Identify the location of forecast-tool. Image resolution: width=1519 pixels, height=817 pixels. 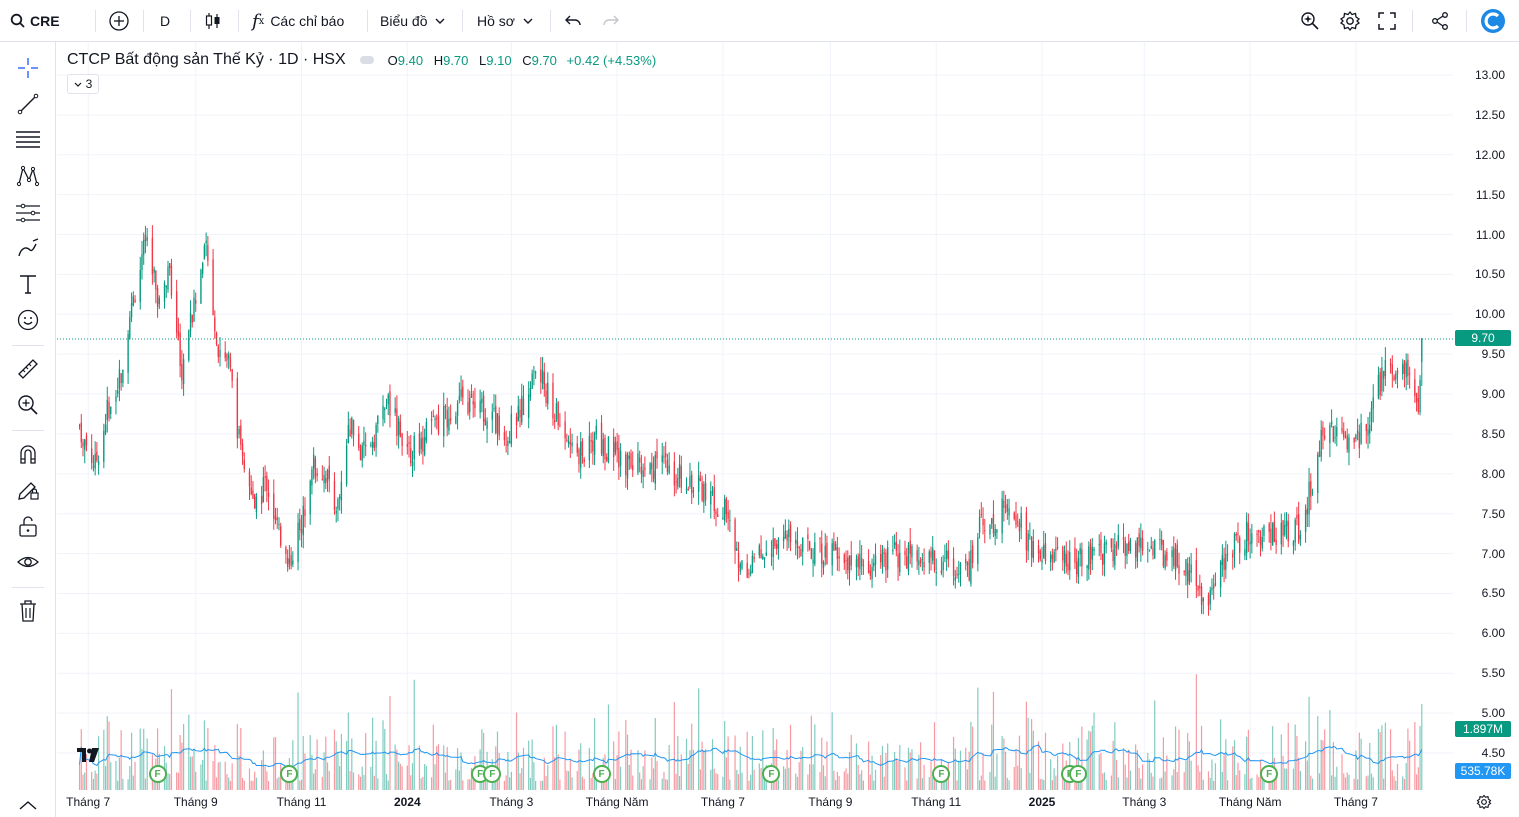
(28, 212).